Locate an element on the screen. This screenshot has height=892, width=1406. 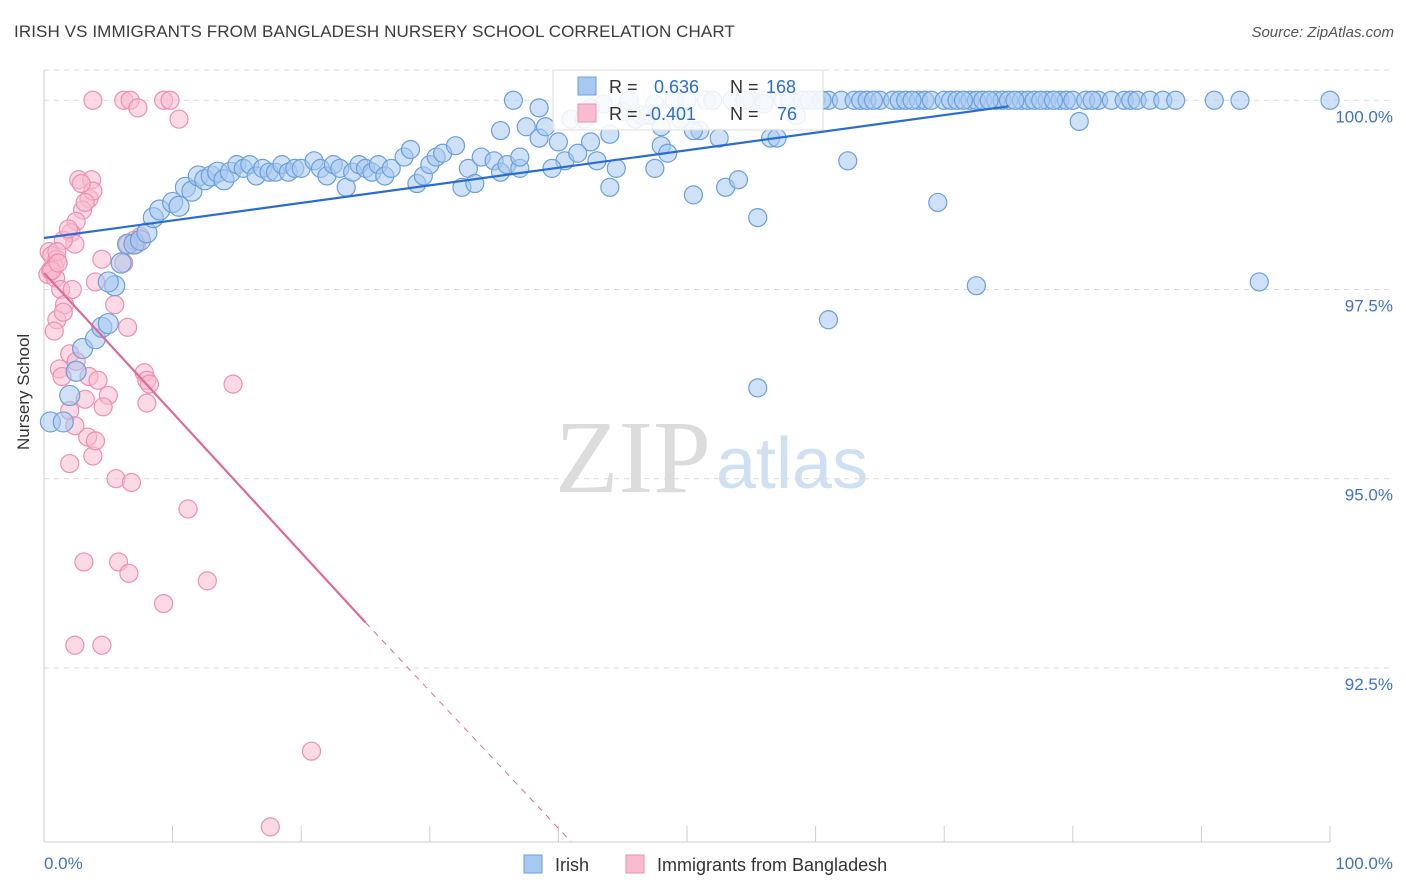
y-tick-label: 100.0% is located at coordinates (1364, 116).